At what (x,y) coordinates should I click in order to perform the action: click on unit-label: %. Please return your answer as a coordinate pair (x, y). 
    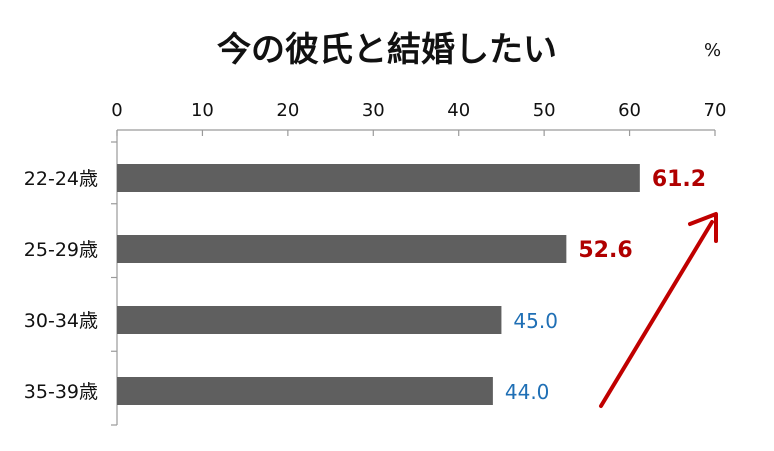
    Looking at the image, I should click on (713, 50).